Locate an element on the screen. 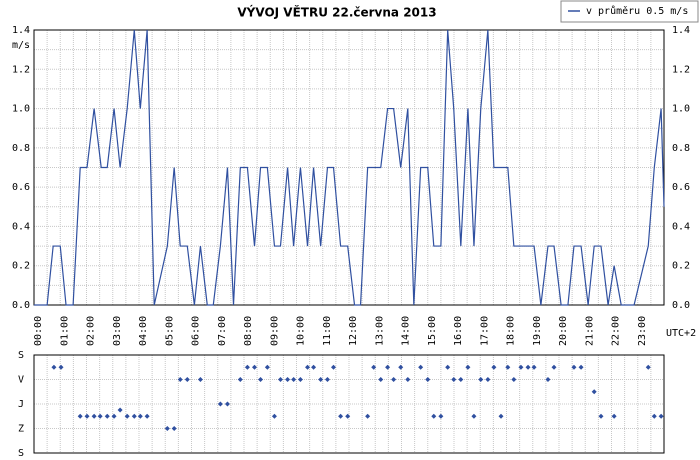  y-tick-label-right: 1.2 is located at coordinates (681, 69).